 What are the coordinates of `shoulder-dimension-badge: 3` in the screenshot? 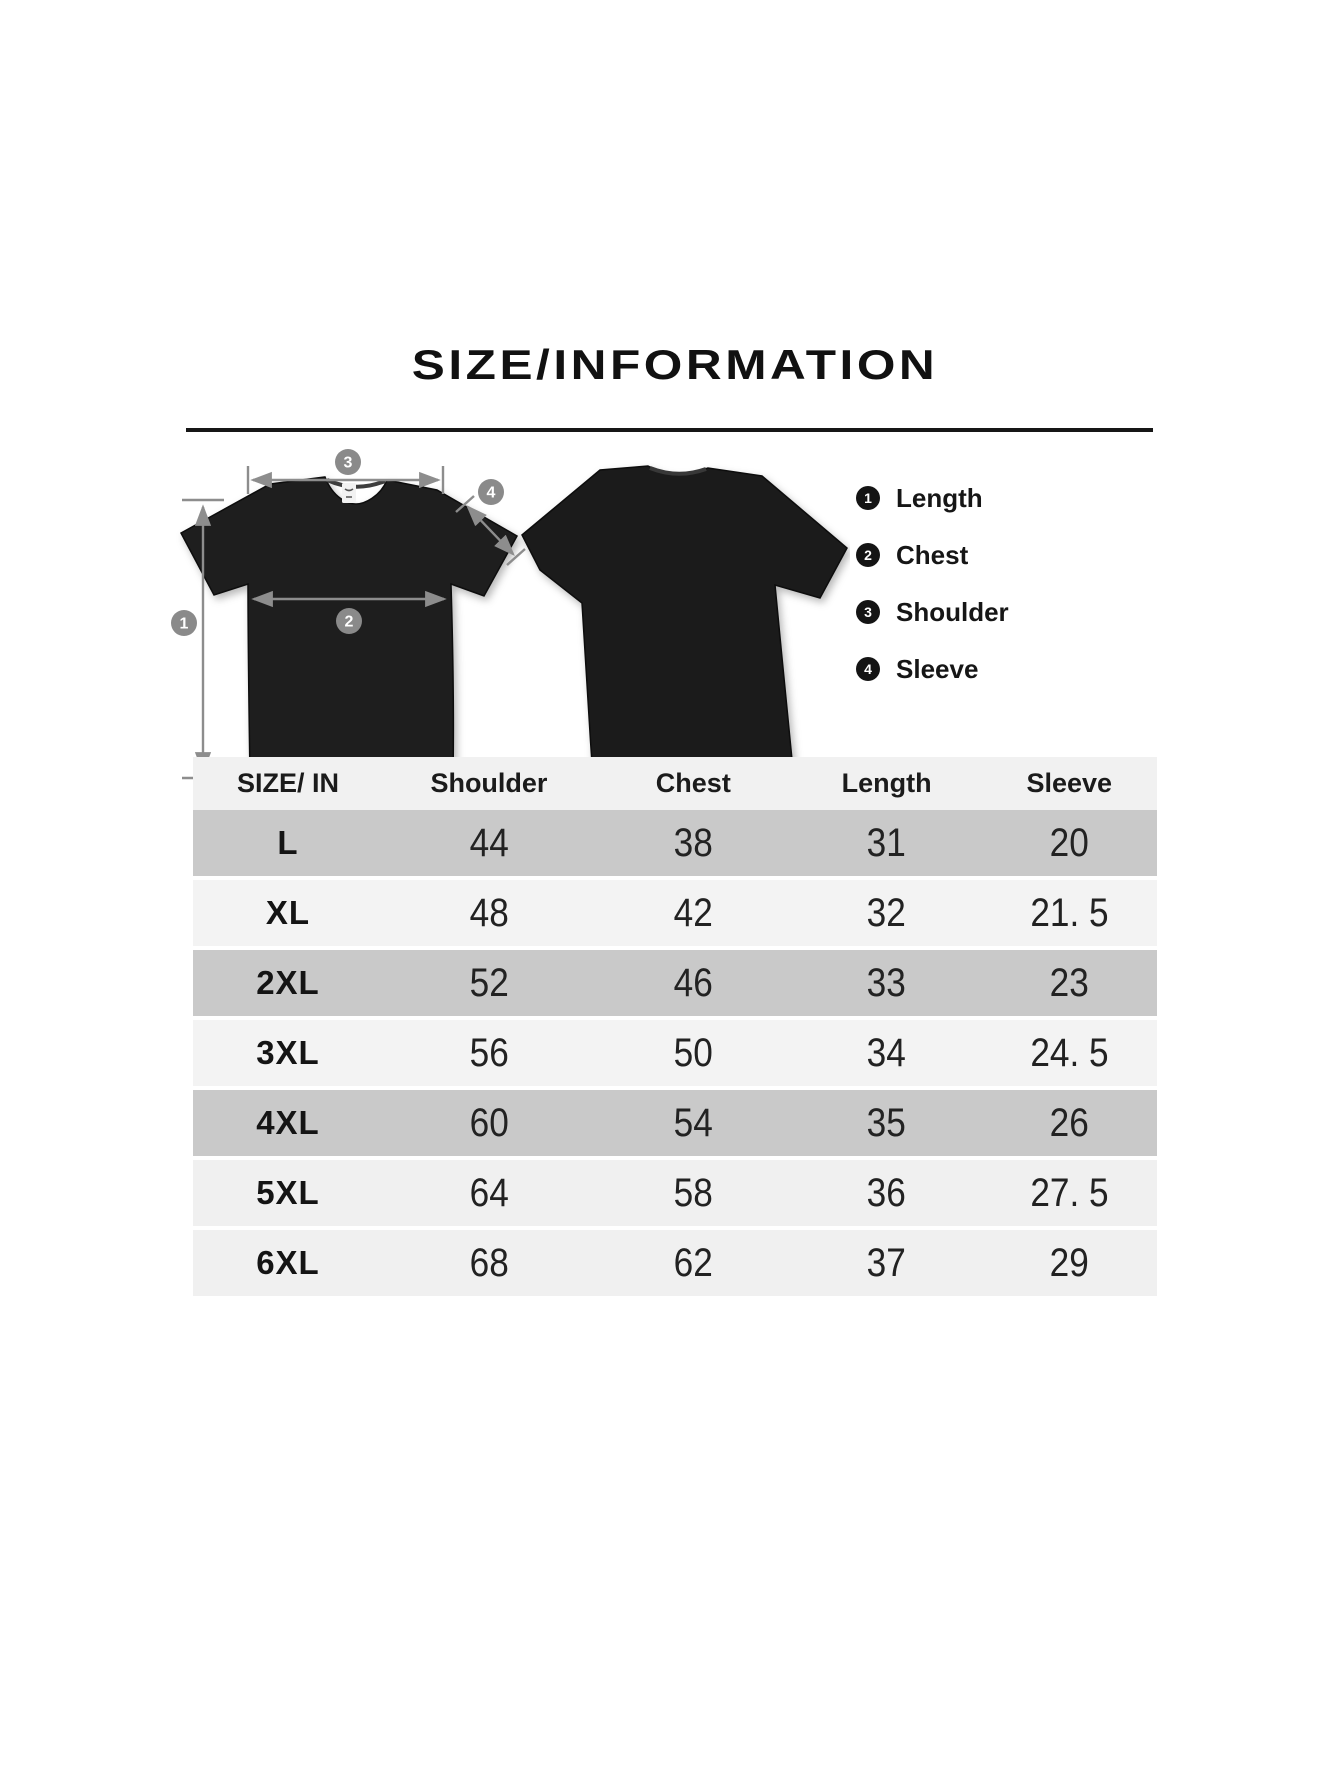 It's located at (348, 462).